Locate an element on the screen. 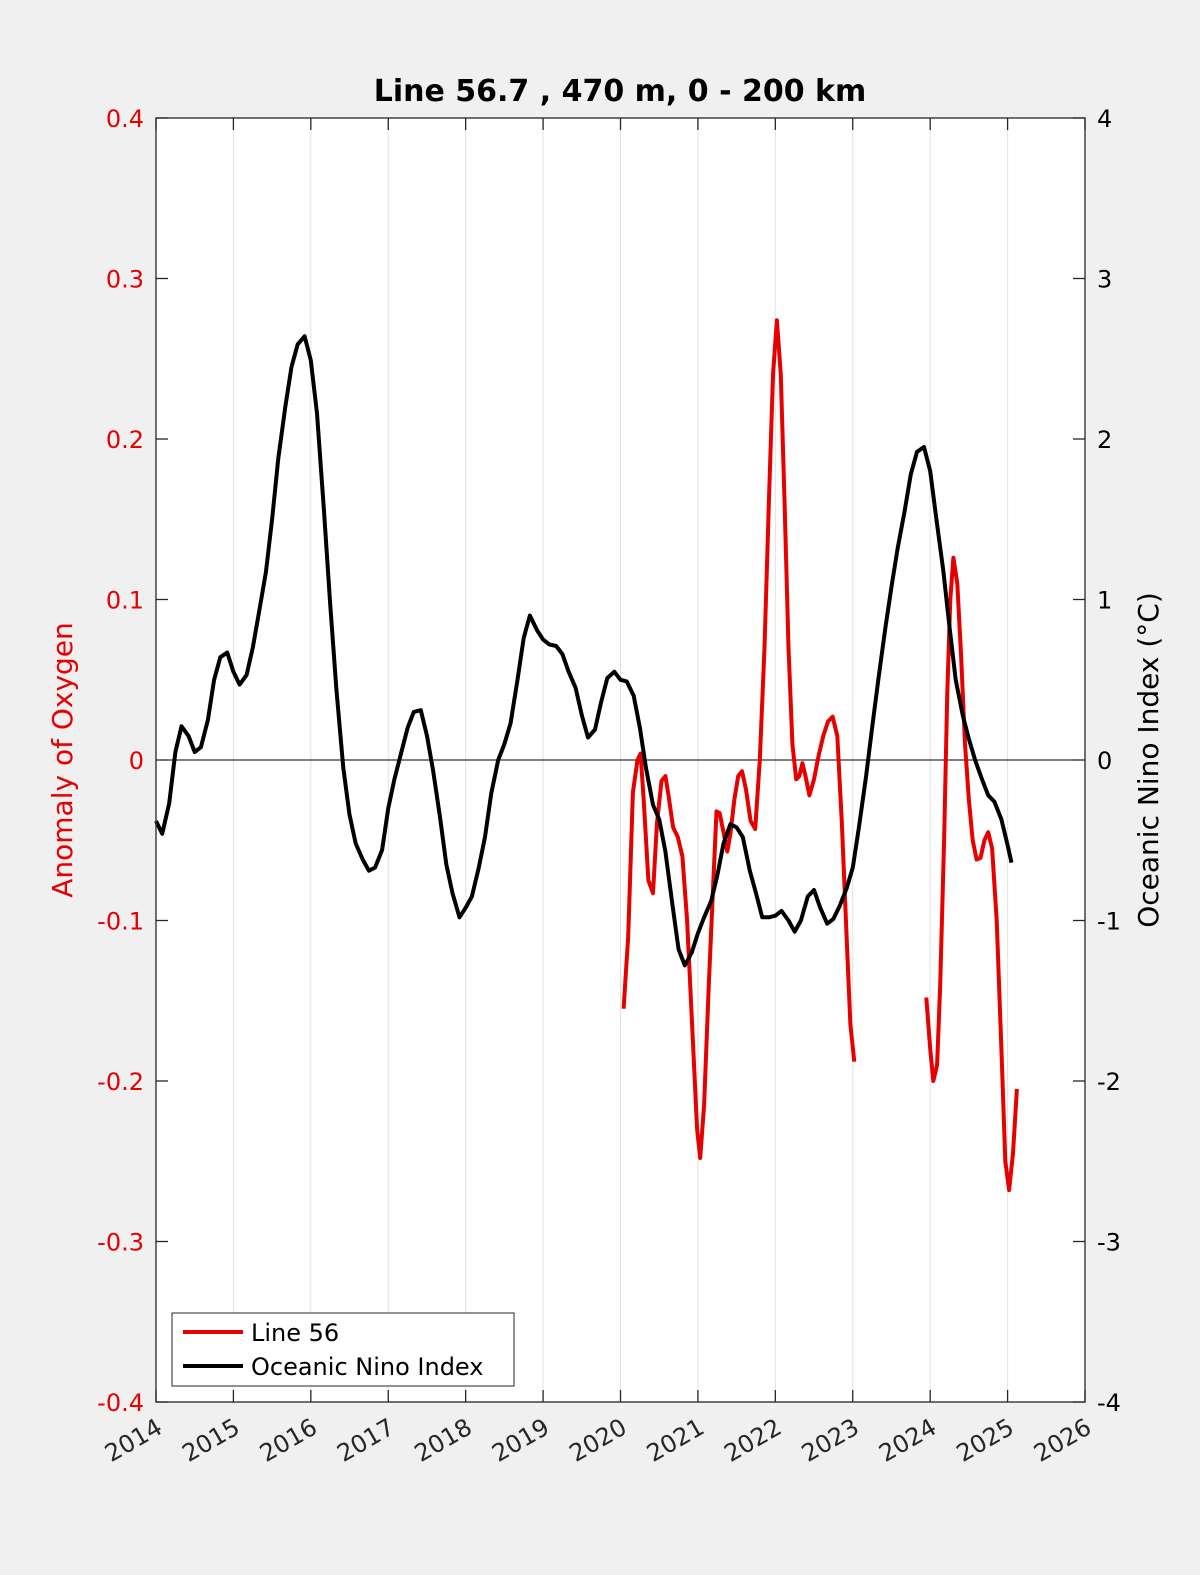 The image size is (1200, 1575). x-tick-label: 2023 is located at coordinates (830, 1440).